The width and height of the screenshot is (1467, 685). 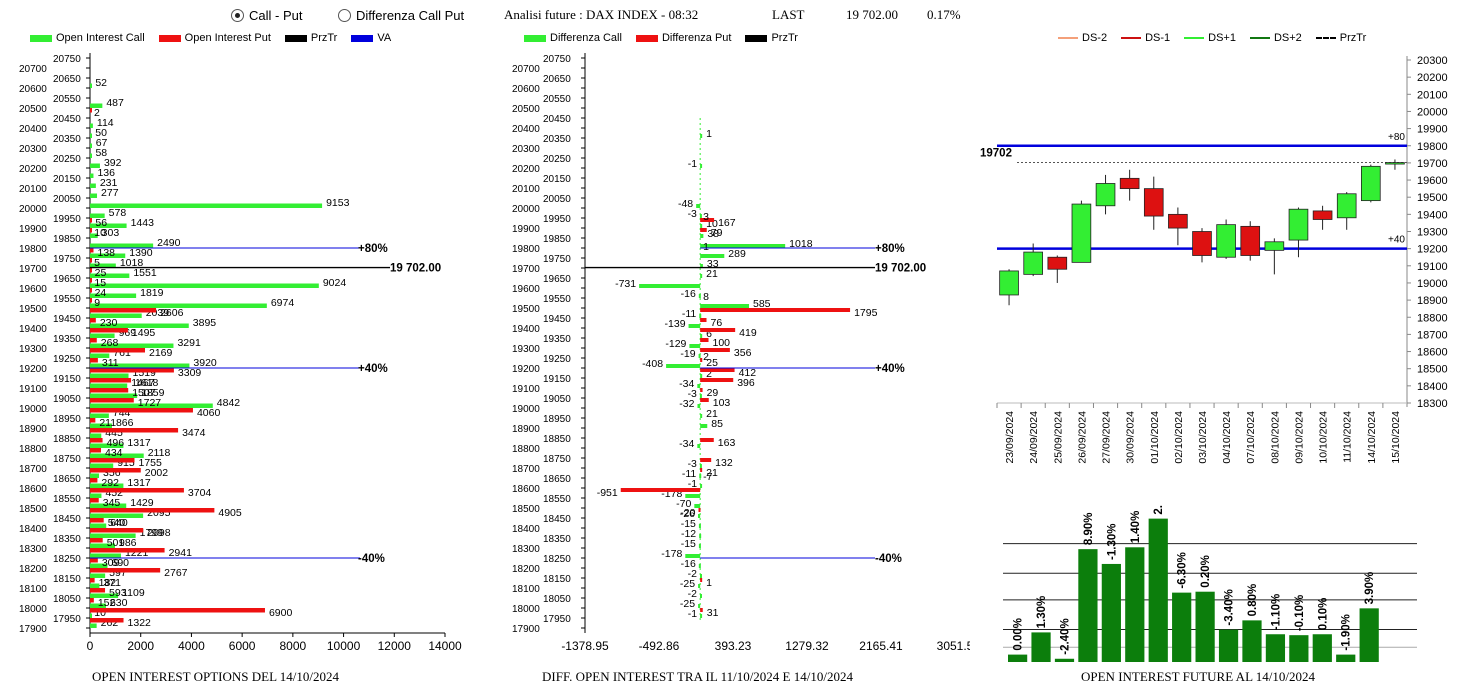 What do you see at coordinates (67, 219) in the screenshot?
I see `y-tick-label-left: 19950` at bounding box center [67, 219].